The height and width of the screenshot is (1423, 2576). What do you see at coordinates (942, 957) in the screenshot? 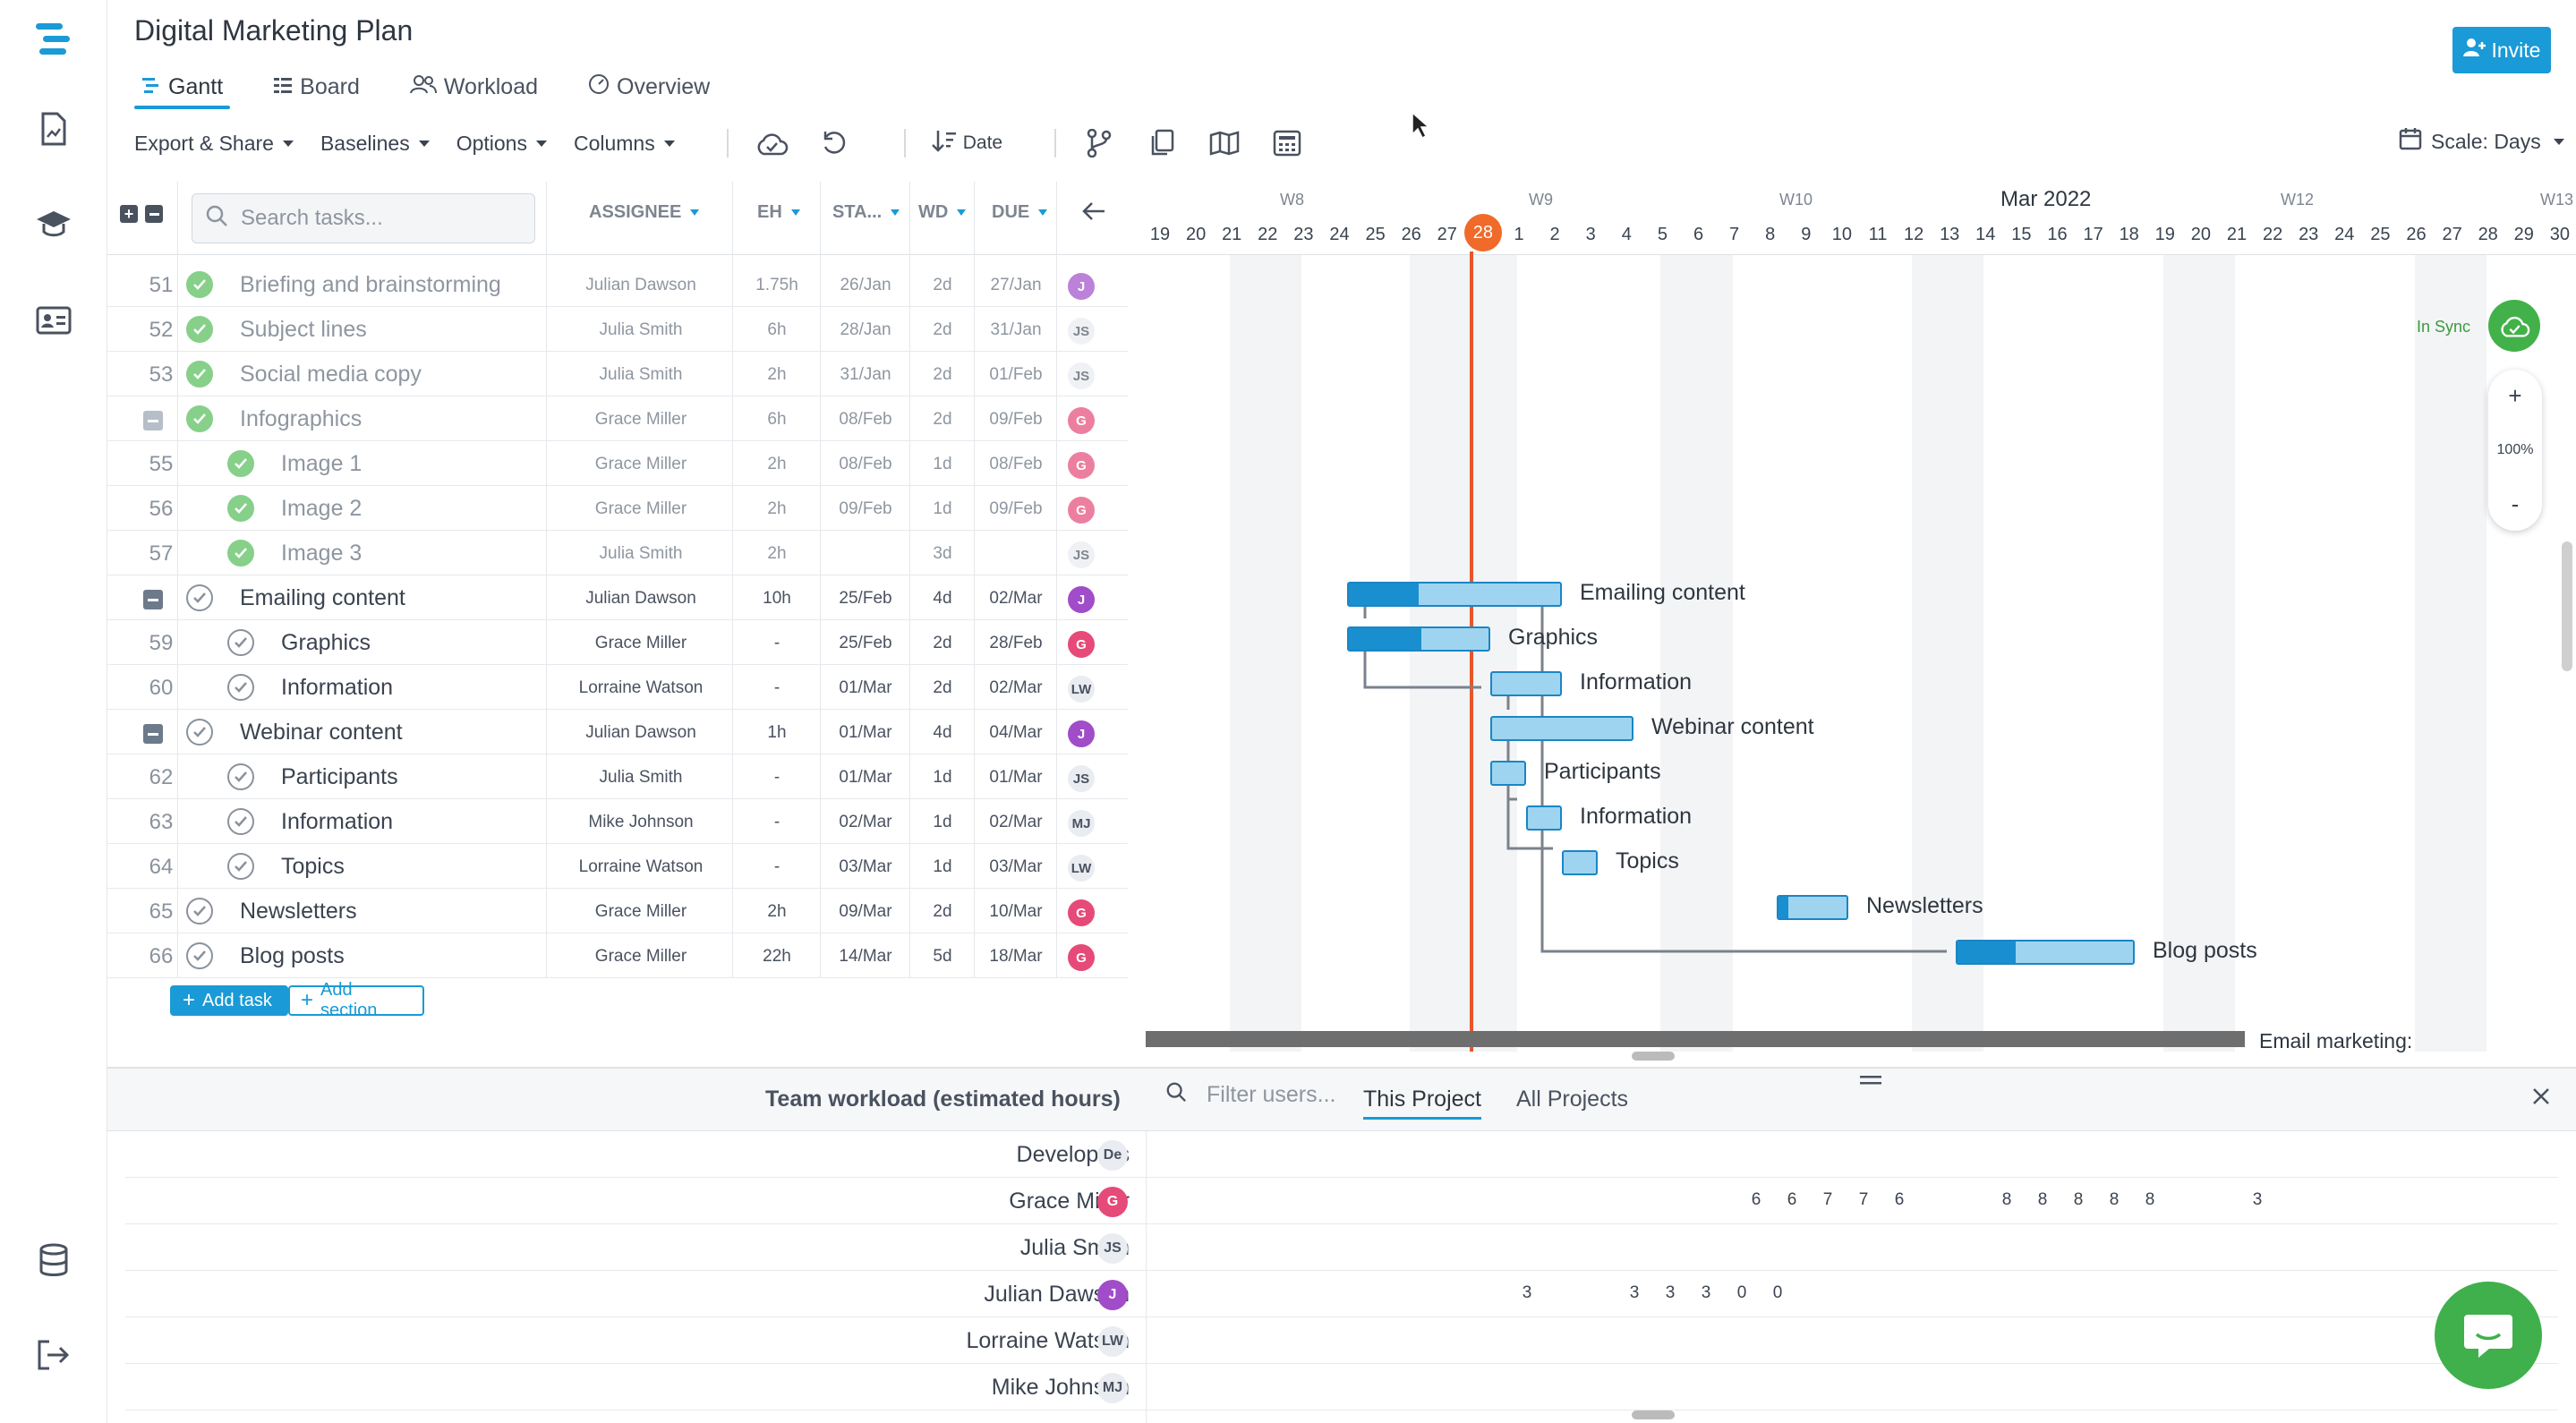
I see `task-working-days: 5d` at bounding box center [942, 957].